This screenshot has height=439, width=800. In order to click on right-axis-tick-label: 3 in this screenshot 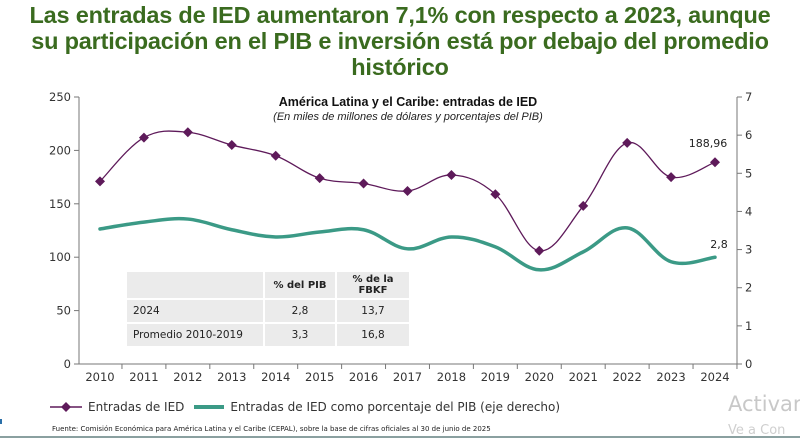, I will do `click(748, 250)`.